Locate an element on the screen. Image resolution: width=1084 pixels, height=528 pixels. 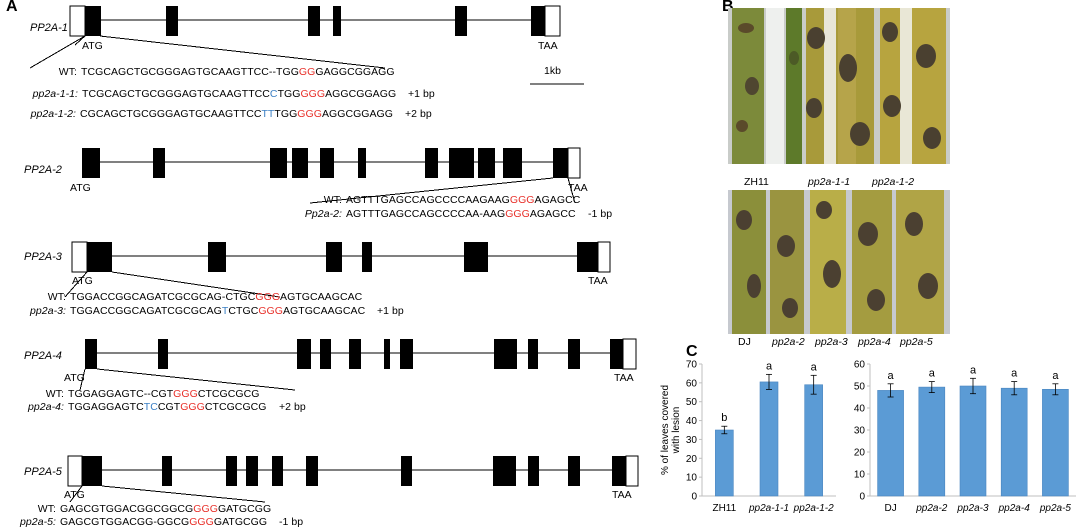
sequence-segment: CGT is located at coordinates (169, 407).